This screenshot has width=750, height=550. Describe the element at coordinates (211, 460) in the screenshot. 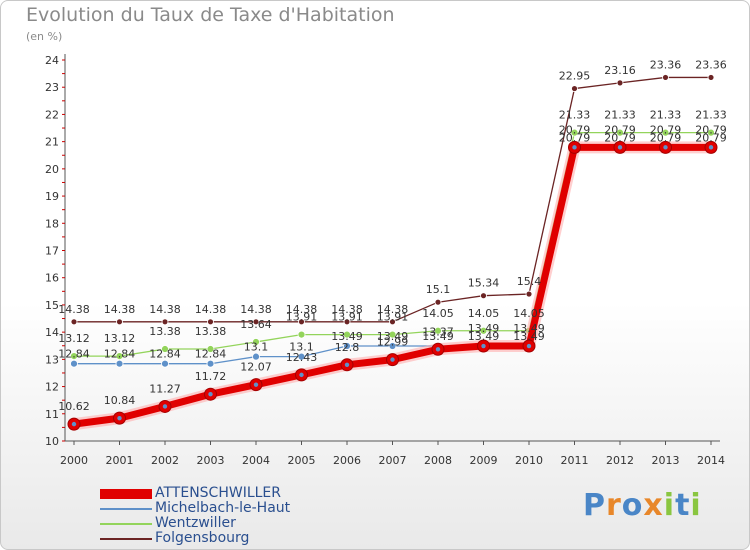

I see `x-tick-label: 2003` at that location.